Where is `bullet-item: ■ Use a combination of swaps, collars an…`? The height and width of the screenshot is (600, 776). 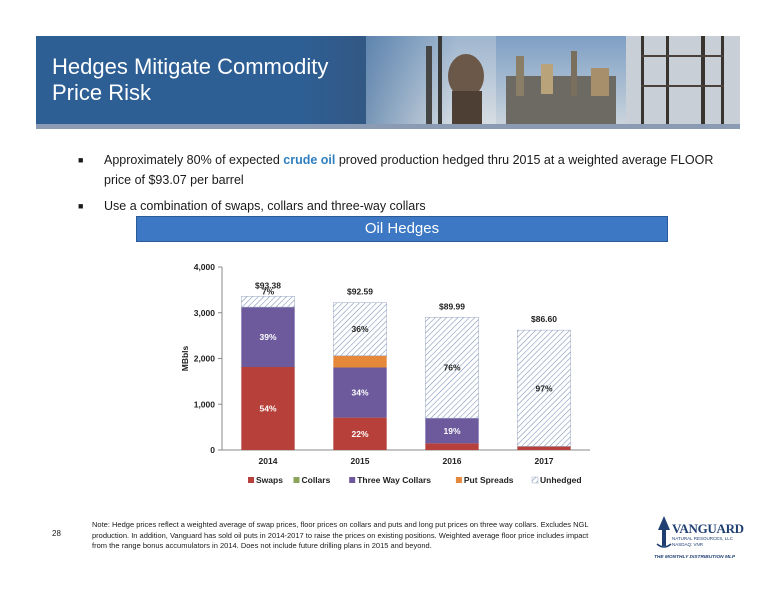
bullet-item: ■ Use a combination of swaps, collars an… is located at coordinates (396, 206).